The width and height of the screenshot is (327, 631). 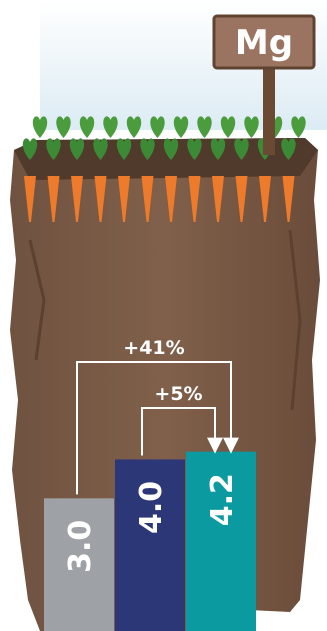 I want to click on comparison-label: +5%, so click(x=178, y=394).